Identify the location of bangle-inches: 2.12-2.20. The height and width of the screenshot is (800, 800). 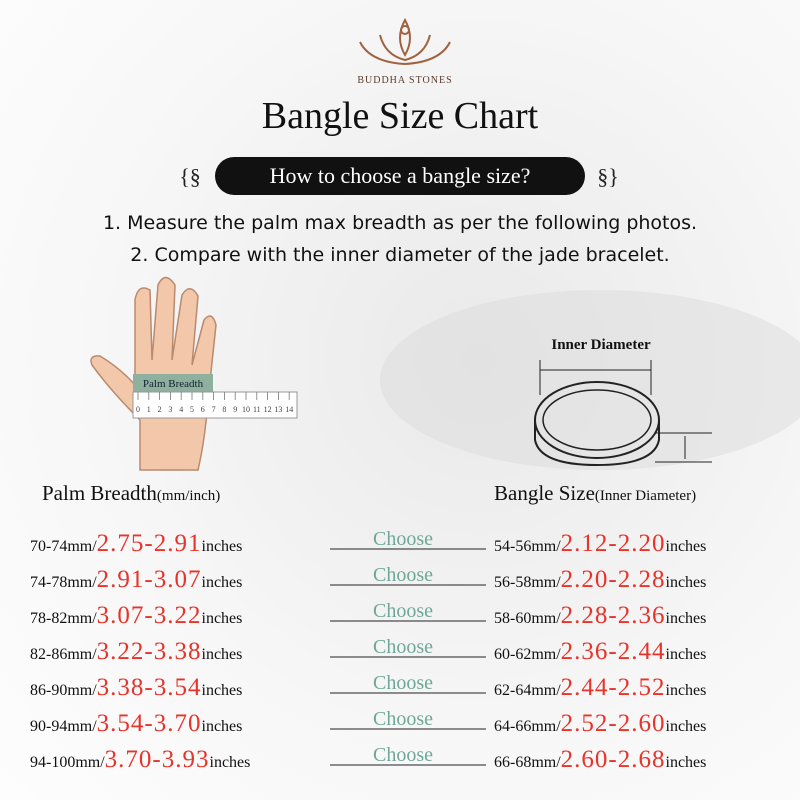
(613, 543).